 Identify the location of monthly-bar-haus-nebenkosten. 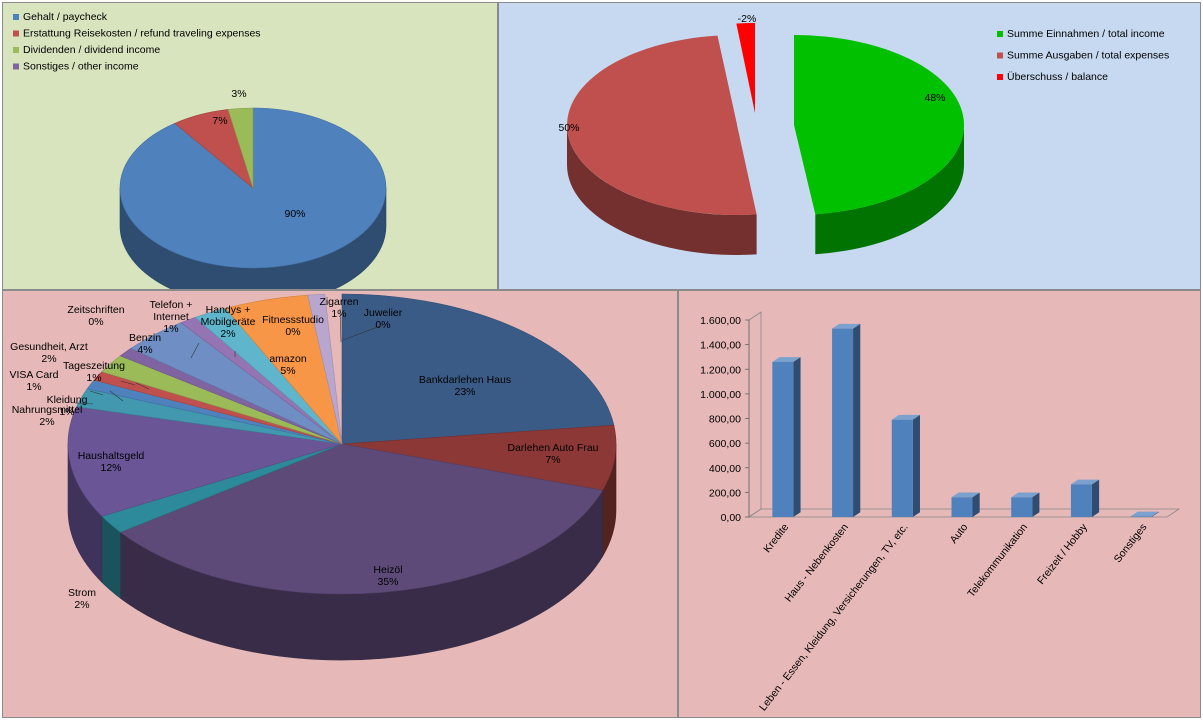
(846, 420).